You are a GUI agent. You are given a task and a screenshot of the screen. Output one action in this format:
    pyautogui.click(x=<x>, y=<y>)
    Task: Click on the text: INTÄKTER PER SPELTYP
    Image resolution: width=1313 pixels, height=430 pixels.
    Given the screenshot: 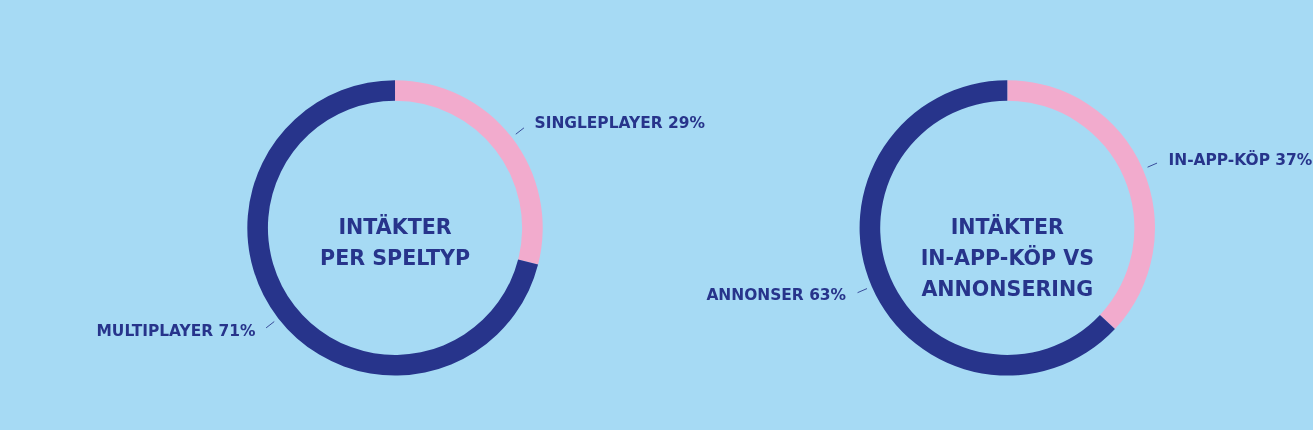 What is the action you would take?
    pyautogui.click(x=395, y=241)
    